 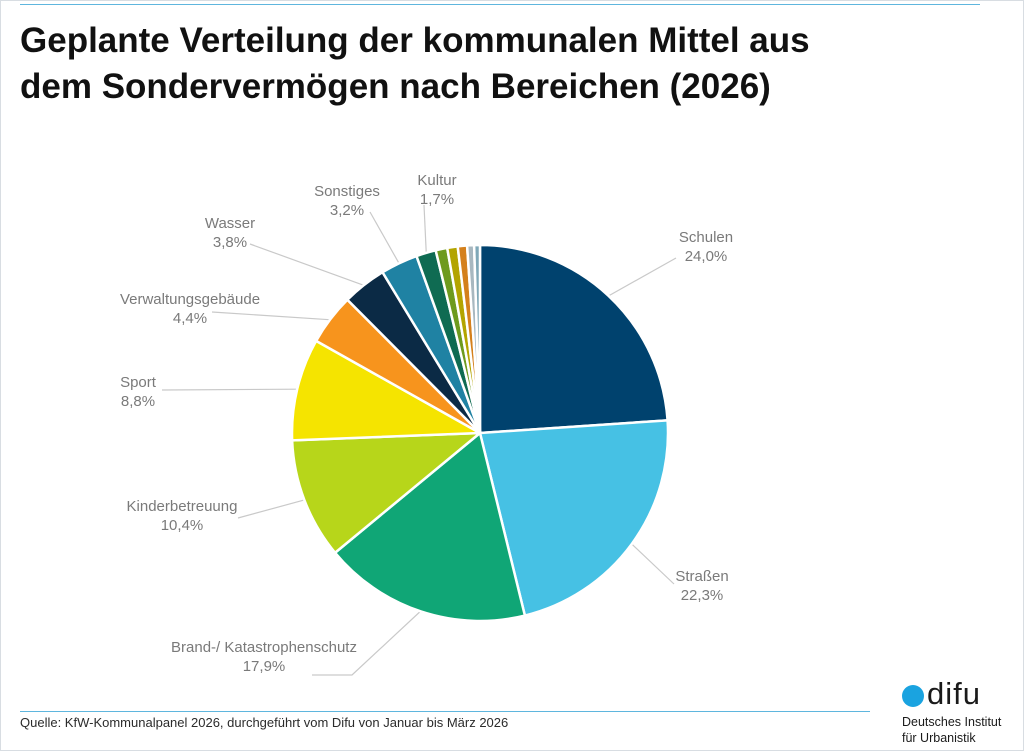 What do you see at coordinates (642, 277) in the screenshot?
I see `leader-line-schulen` at bounding box center [642, 277].